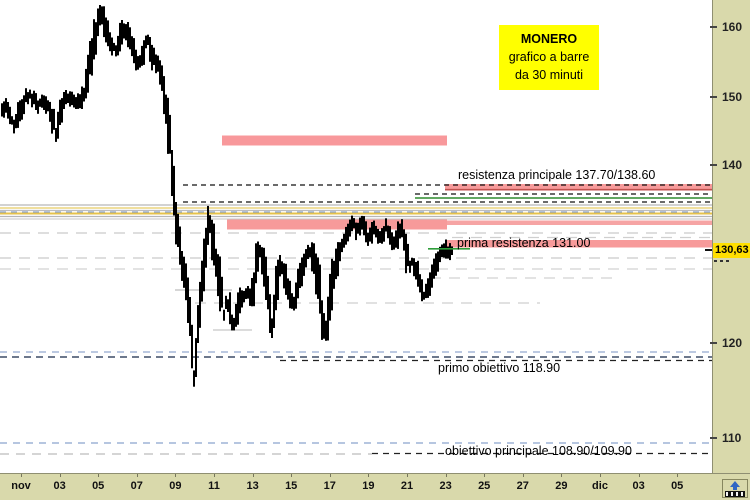 This screenshot has width=750, height=500. What do you see at coordinates (549, 75) in the screenshot?
I see `timeframe-label: da 30 minuti` at bounding box center [549, 75].